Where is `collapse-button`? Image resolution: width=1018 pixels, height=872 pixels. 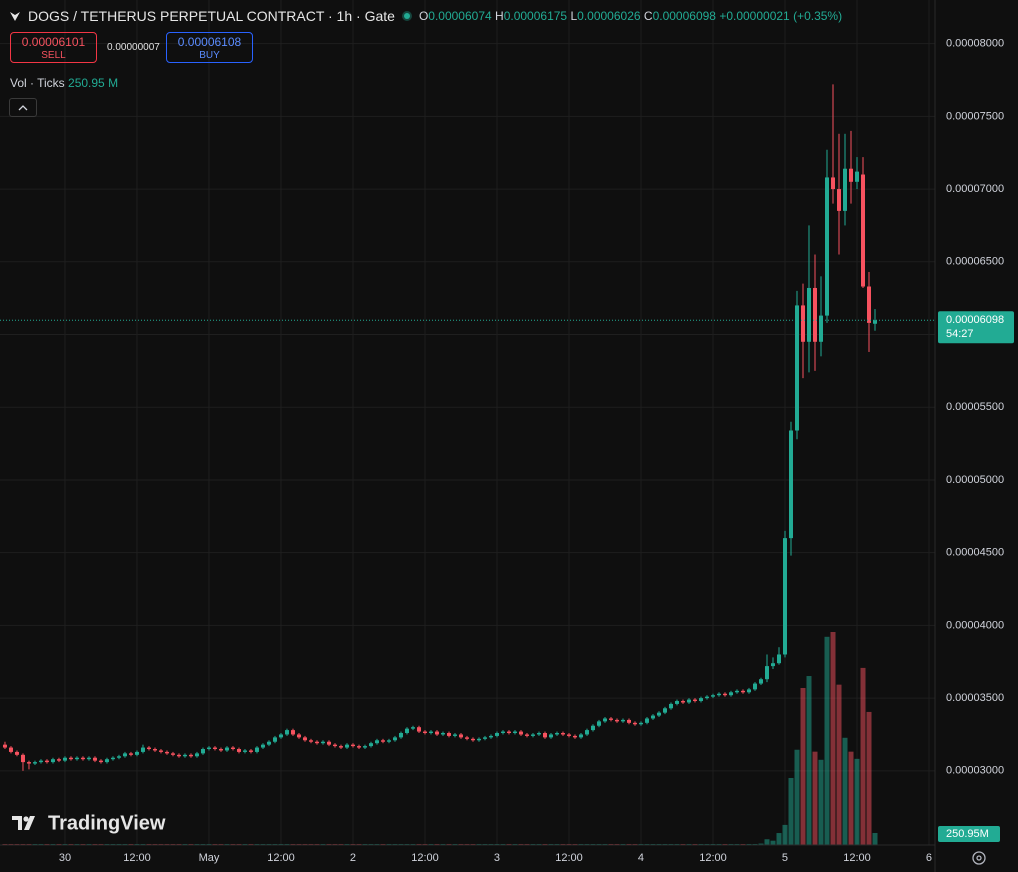
collapse-button is located at coordinates (23, 107).